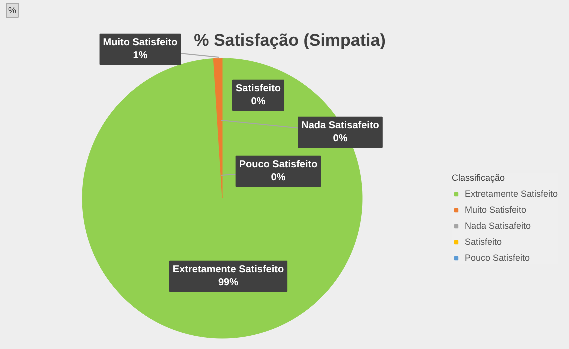  What do you see at coordinates (140, 42) in the screenshot?
I see `slice-label: Muito Satisfeito` at bounding box center [140, 42].